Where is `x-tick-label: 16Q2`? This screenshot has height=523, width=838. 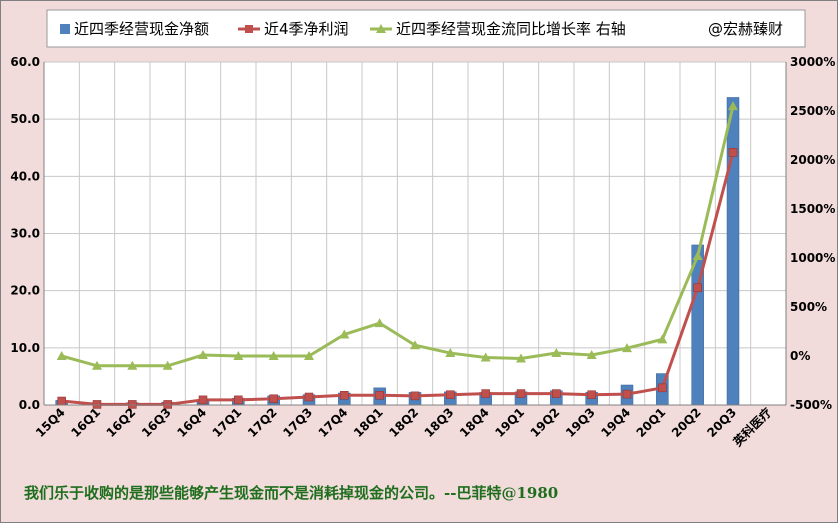 x-tick-label: 16Q2 is located at coordinates (121, 422).